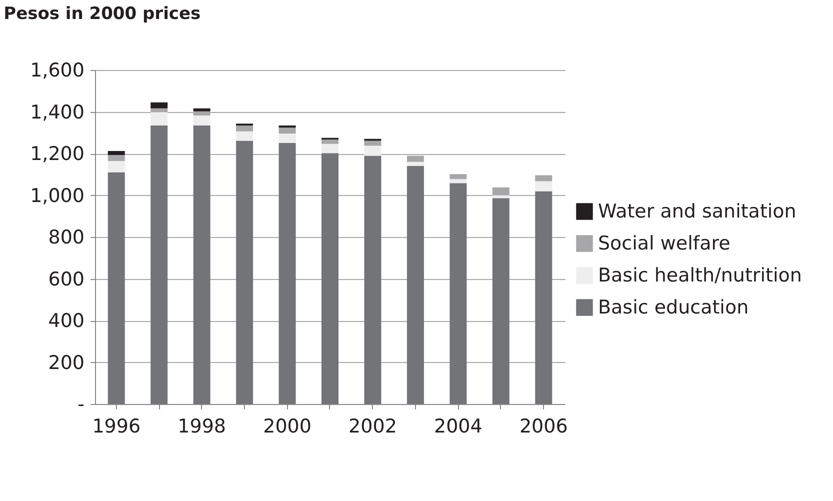 Image resolution: width=833 pixels, height=501 pixels. What do you see at coordinates (57, 71) in the screenshot?
I see `y-tick-label: 1,600` at bounding box center [57, 71].